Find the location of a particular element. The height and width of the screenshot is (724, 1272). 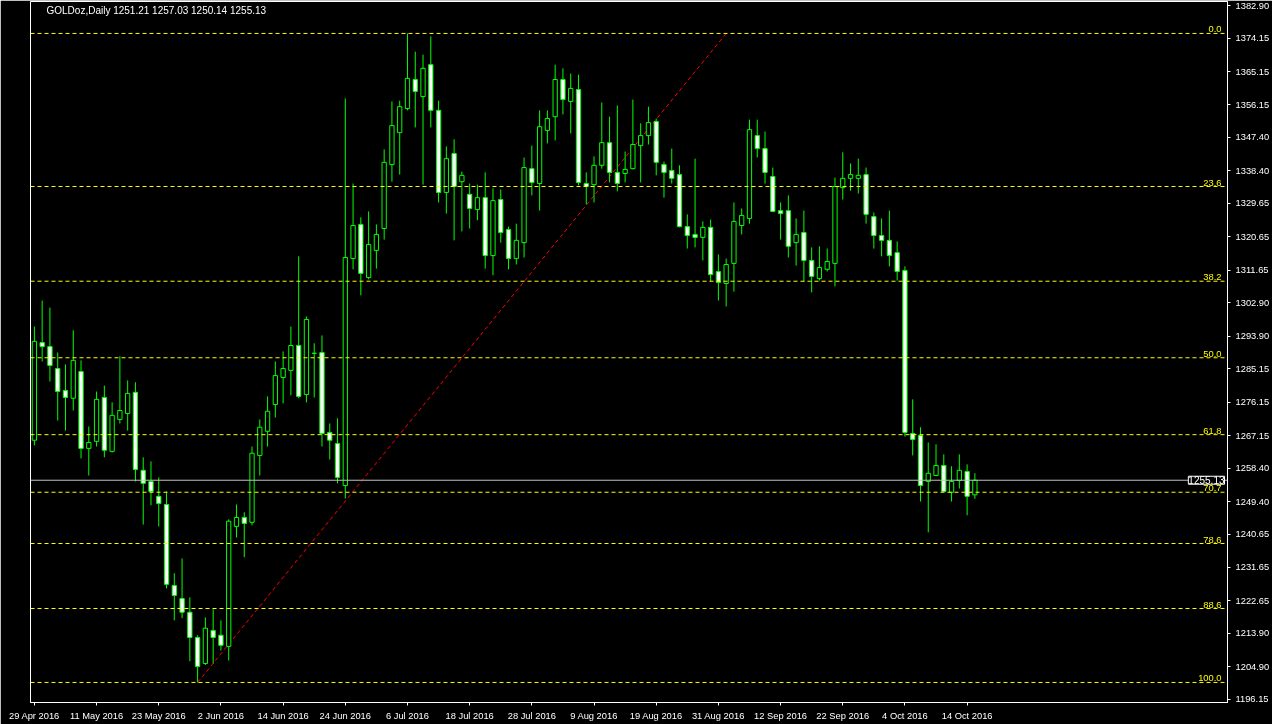

x-tick-label: 11 May 2016 is located at coordinates (96, 715).